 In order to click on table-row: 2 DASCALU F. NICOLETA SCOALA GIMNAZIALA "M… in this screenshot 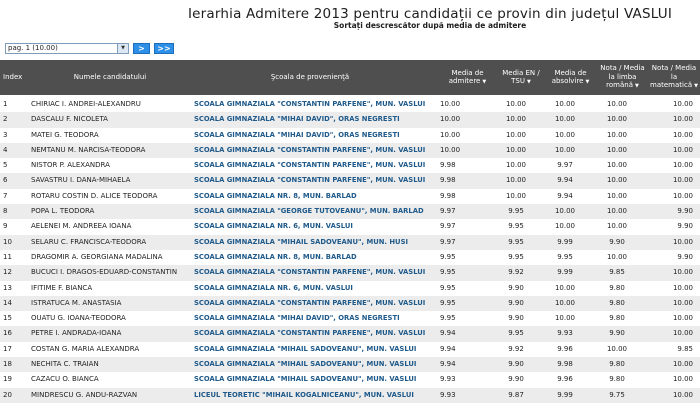, I will do `click(350, 120)`.